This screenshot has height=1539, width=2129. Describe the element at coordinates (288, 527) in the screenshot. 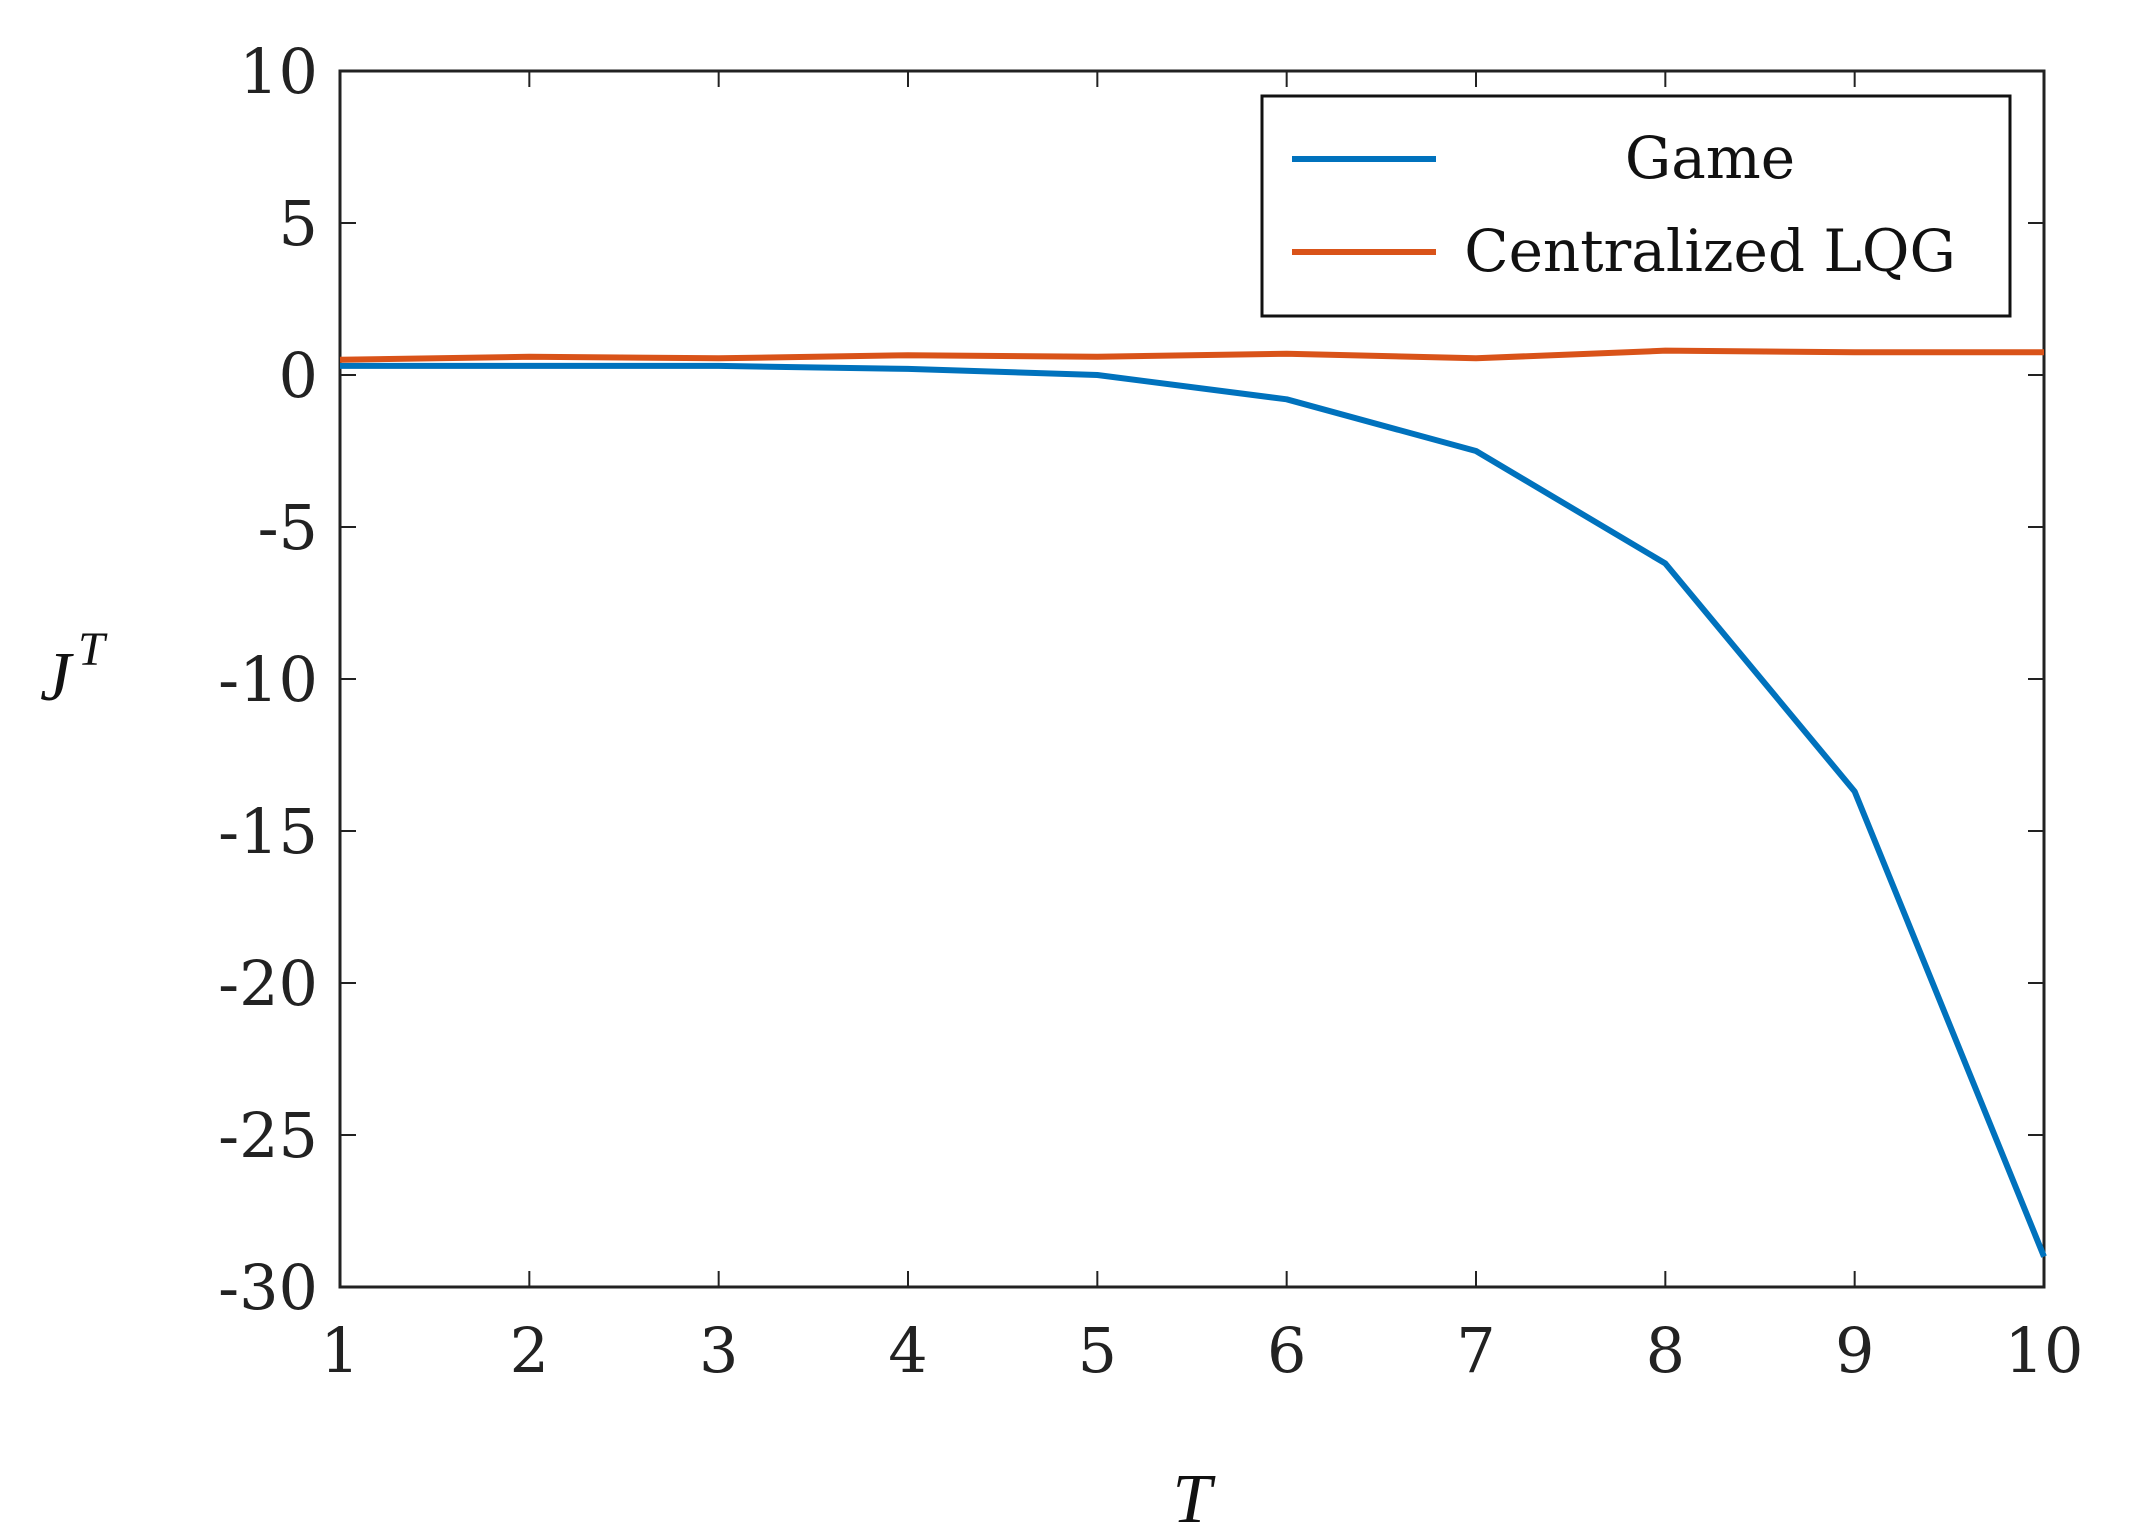

I see `y-tick-label: -5` at that location.